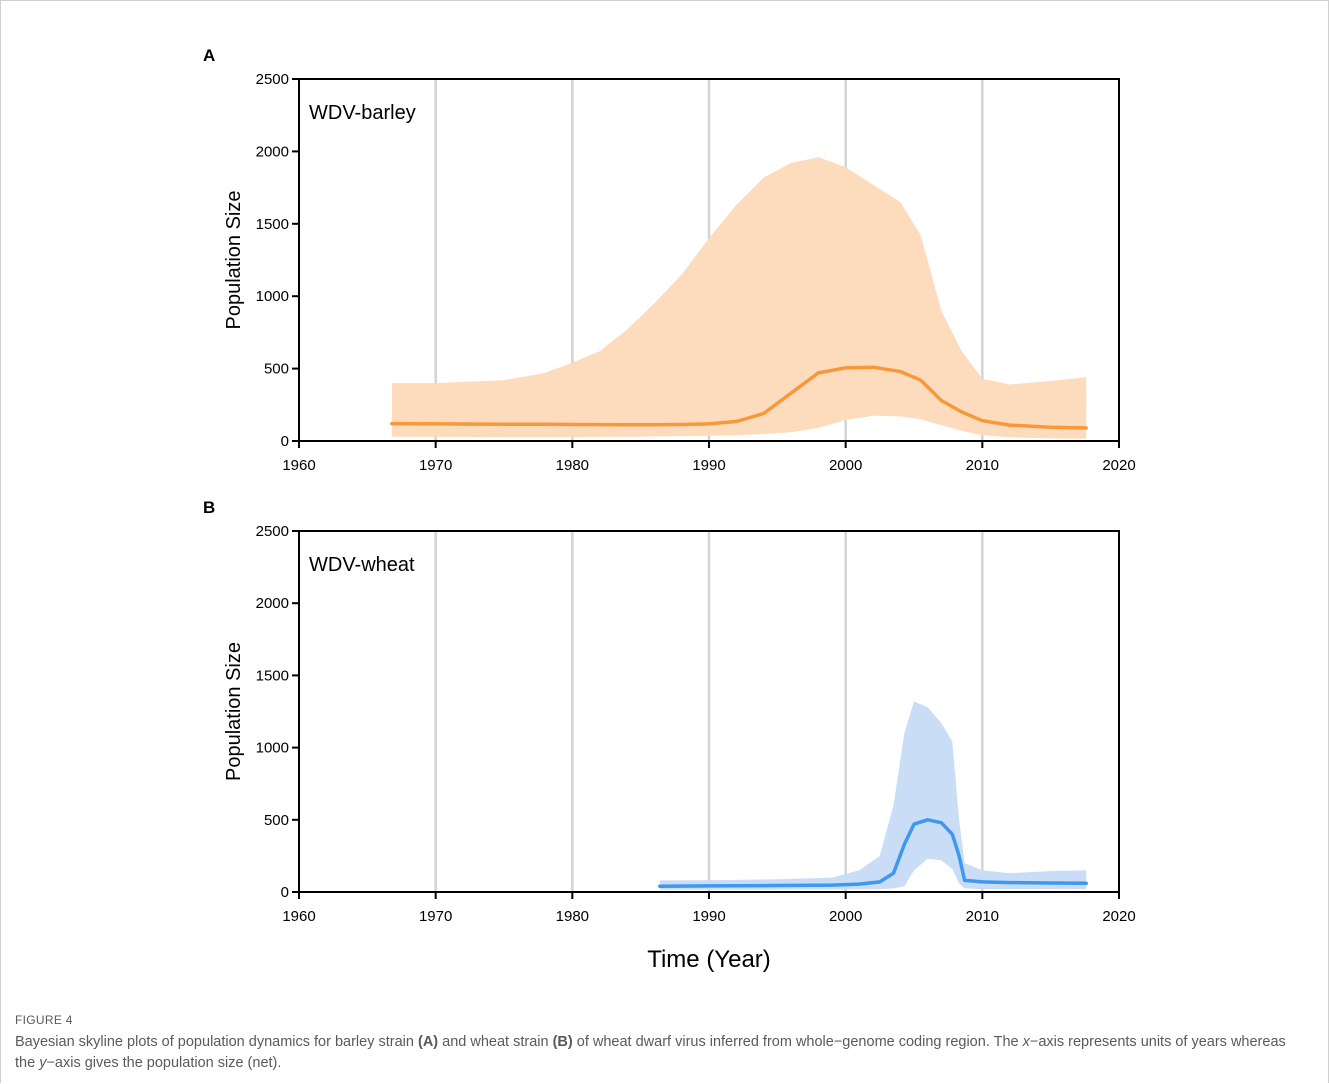 The width and height of the screenshot is (1329, 1084). What do you see at coordinates (209, 507) in the screenshot?
I see `panel-label: B` at bounding box center [209, 507].